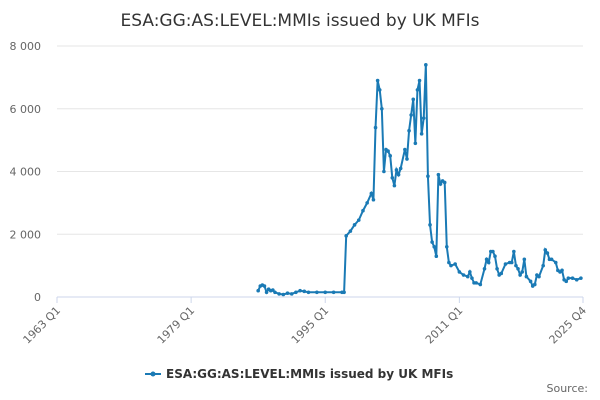 This screenshot has height=400, width=600. What do you see at coordinates (26, 46) in the screenshot?
I see `y-tick-label: 8 000` at bounding box center [26, 46].